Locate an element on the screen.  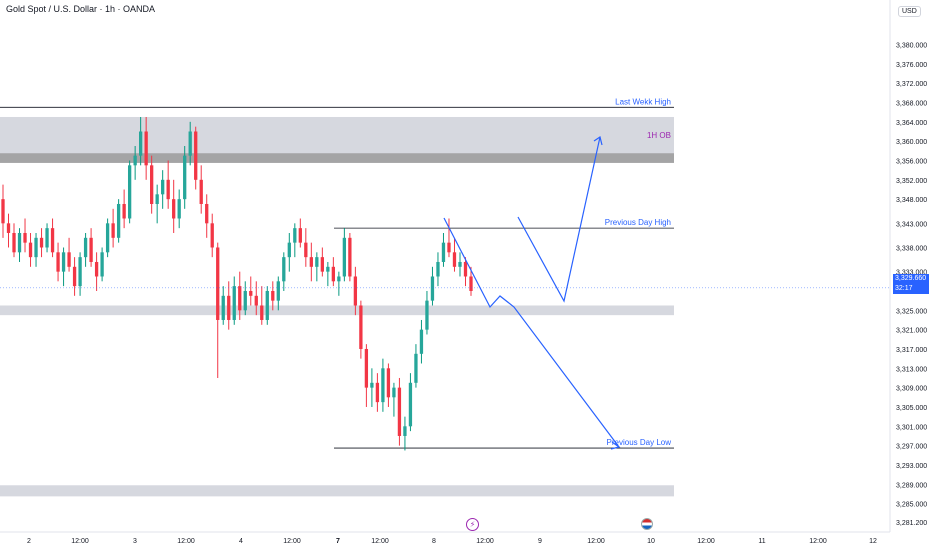
y-tick-label: 3,281.200 is located at coordinates (911, 523).